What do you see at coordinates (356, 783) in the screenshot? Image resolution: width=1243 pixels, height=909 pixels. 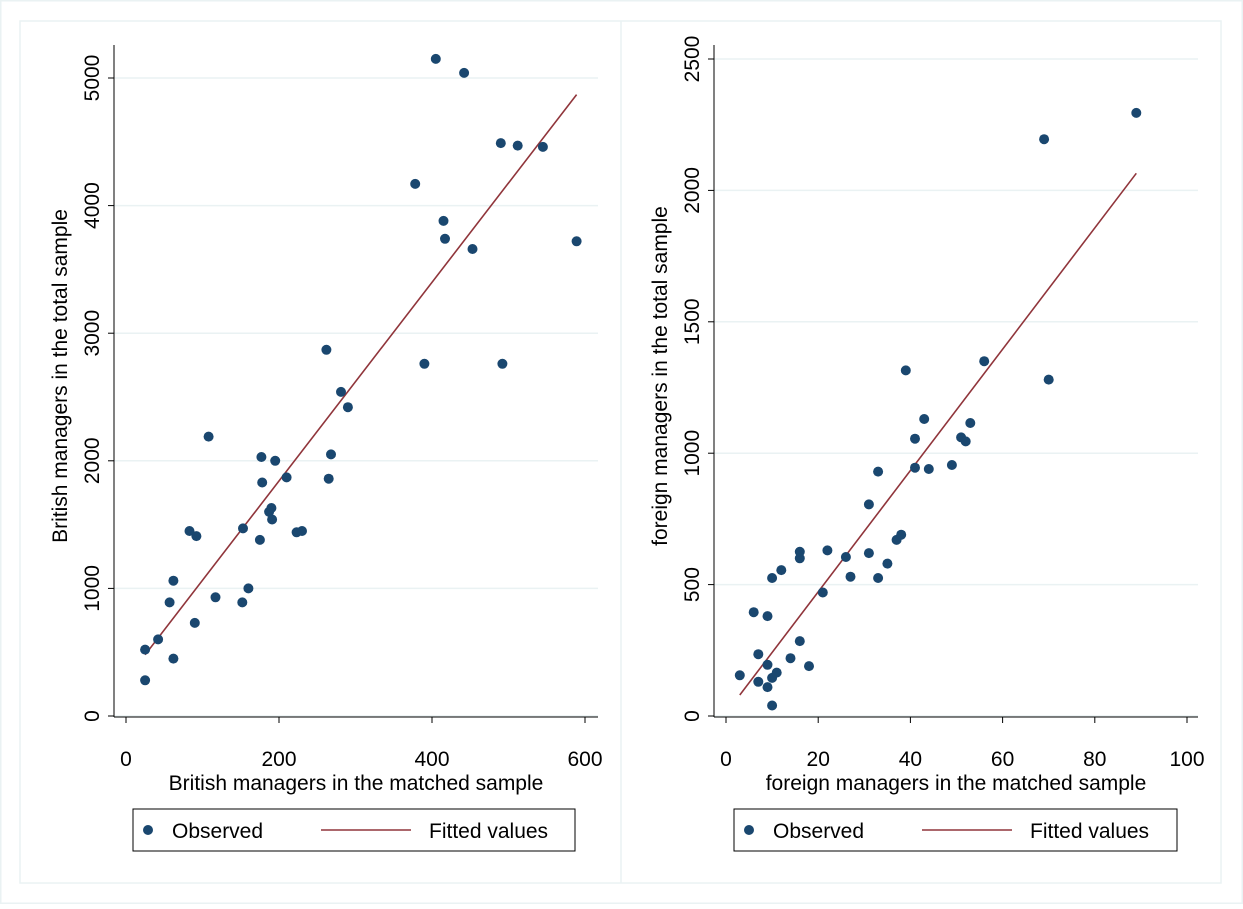 I see `x-axis-title: British managers in the matched sample` at bounding box center [356, 783].